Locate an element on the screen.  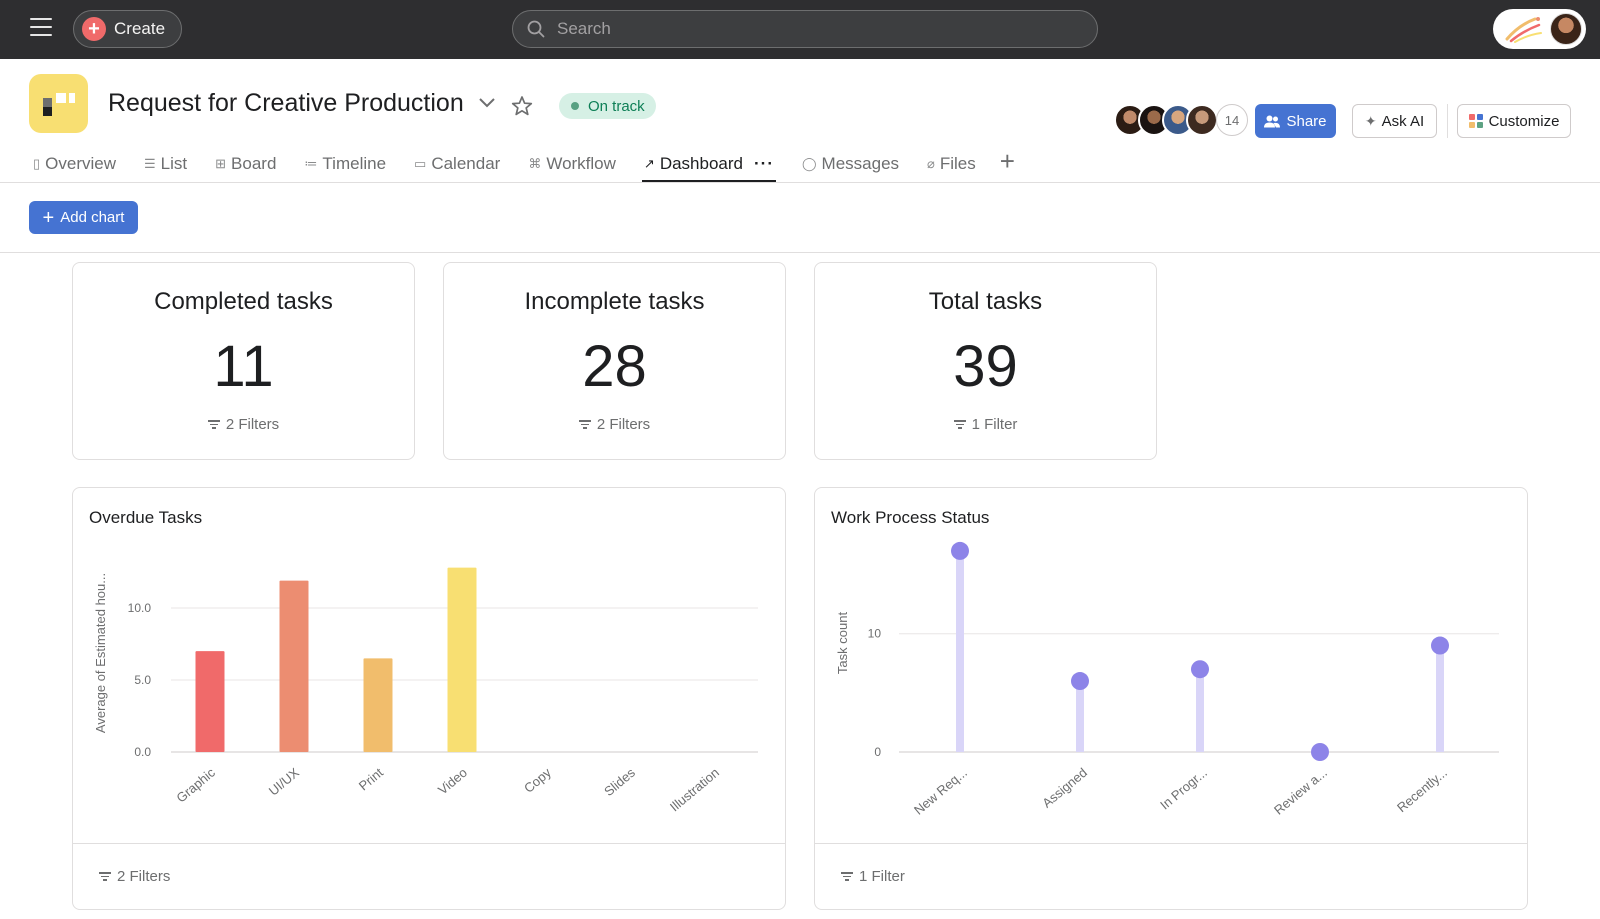
top-bar: + Create is located at coordinates (800, 29).